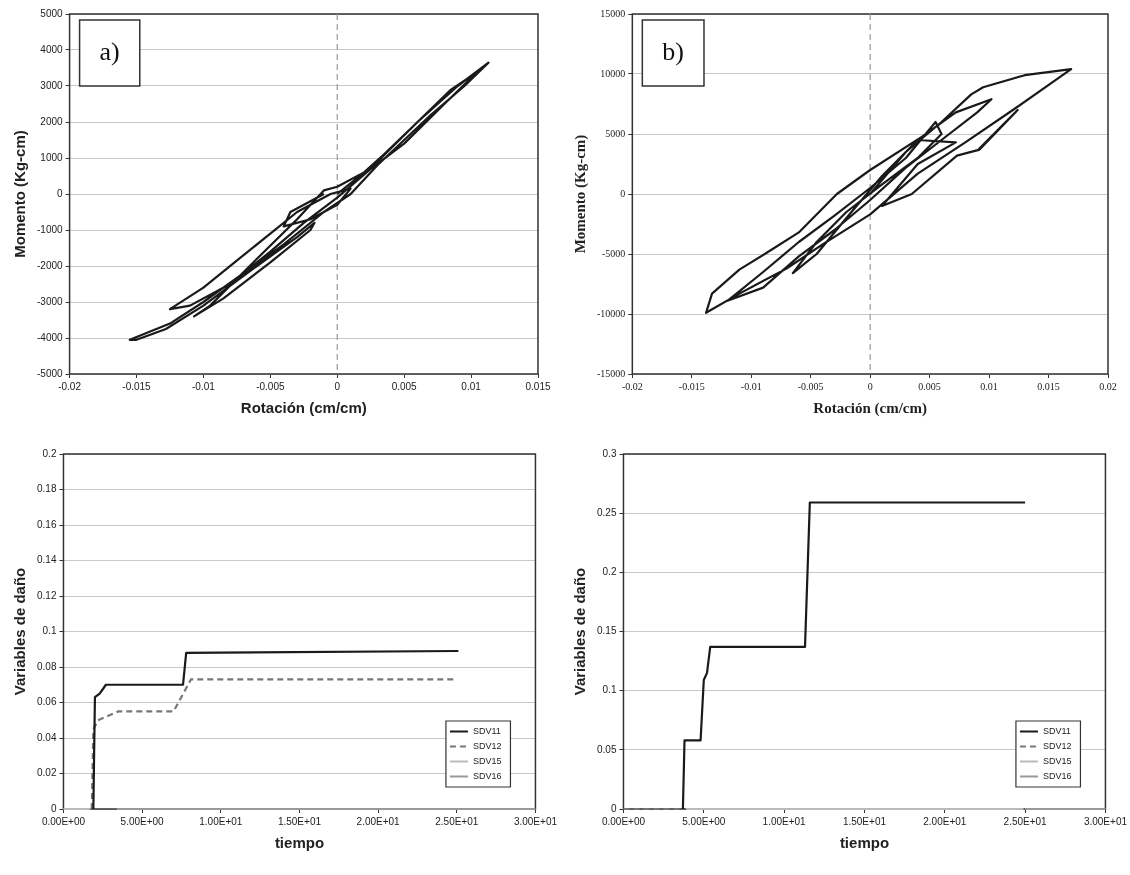 The width and height of the screenshot is (1130, 875). Describe the element at coordinates (613, 73) in the screenshot. I see `y-tick-label: 10000` at that location.